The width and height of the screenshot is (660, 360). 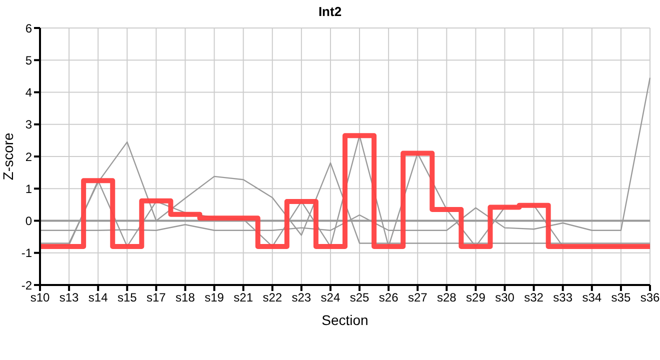 What do you see at coordinates (360, 297) in the screenshot?
I see `x-tick-label: s25` at bounding box center [360, 297].